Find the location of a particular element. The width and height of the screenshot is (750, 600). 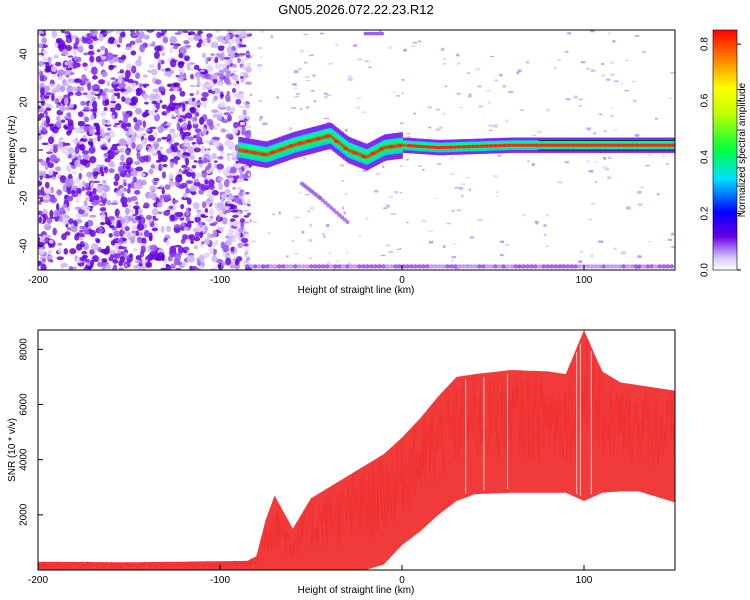

snr-y-label: SNR (10 * v/v) is located at coordinates (12, 450).